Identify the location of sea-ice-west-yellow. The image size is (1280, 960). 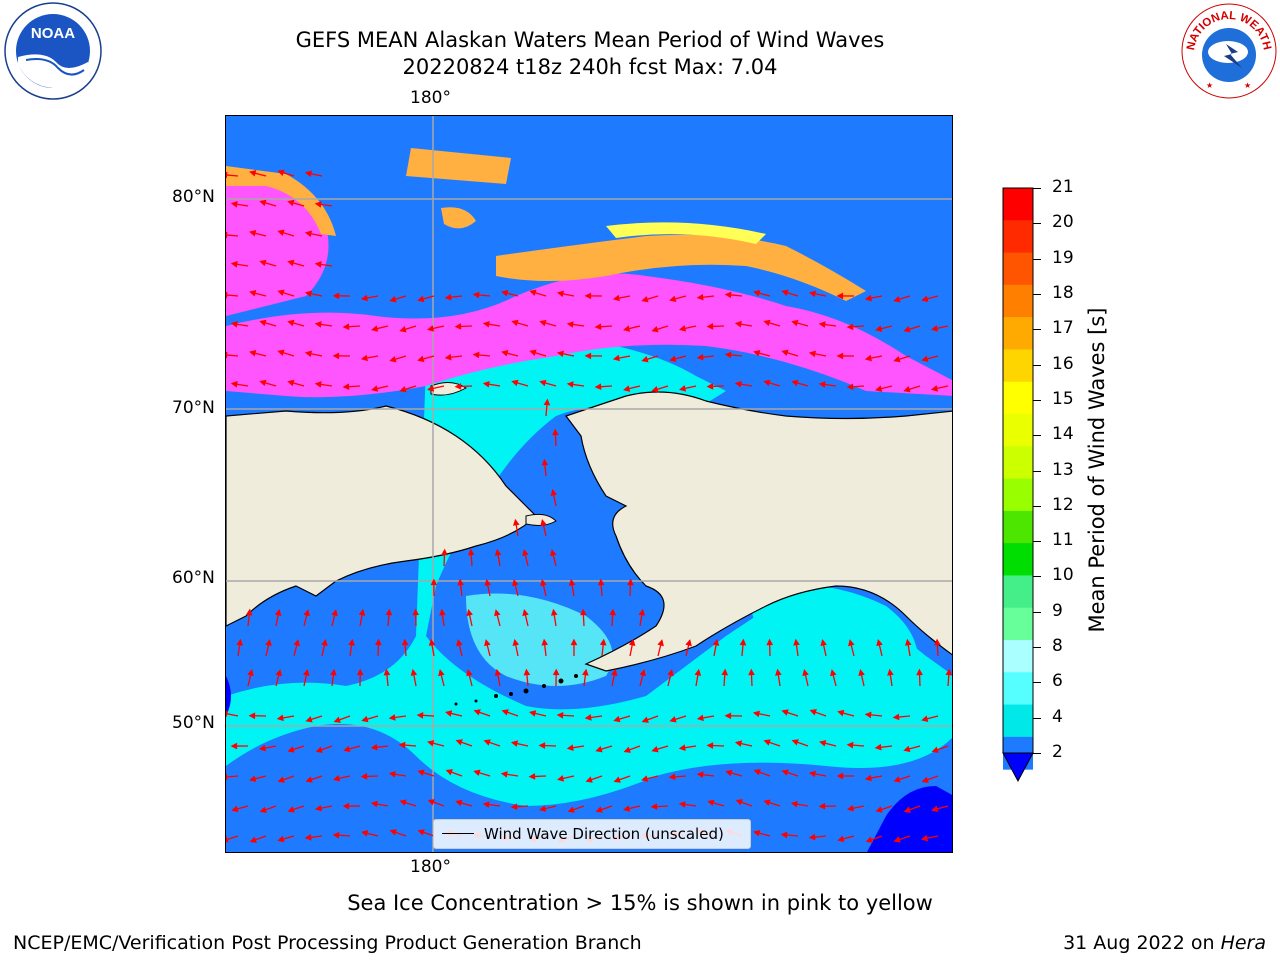
(281, 201).